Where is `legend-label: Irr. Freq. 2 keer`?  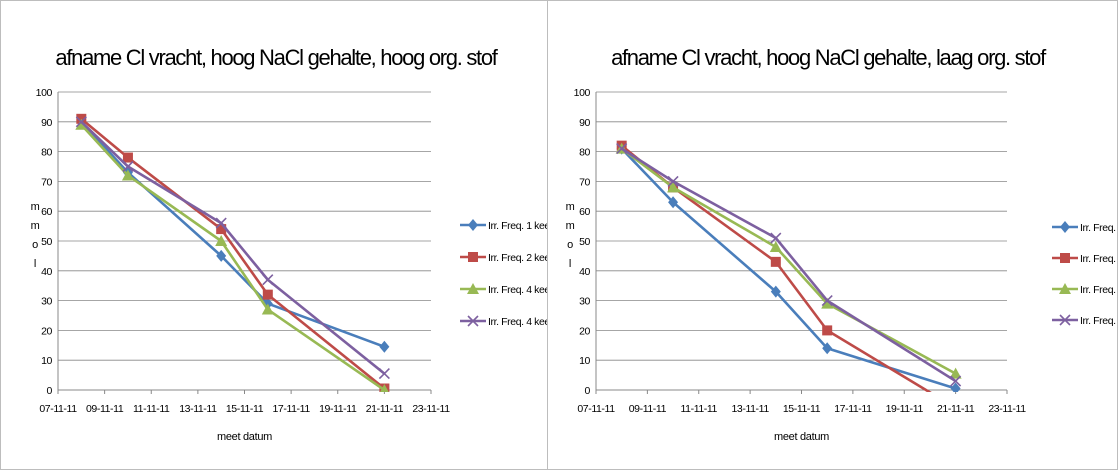
legend-label: Irr. Freq. 2 keer is located at coordinates (518, 258).